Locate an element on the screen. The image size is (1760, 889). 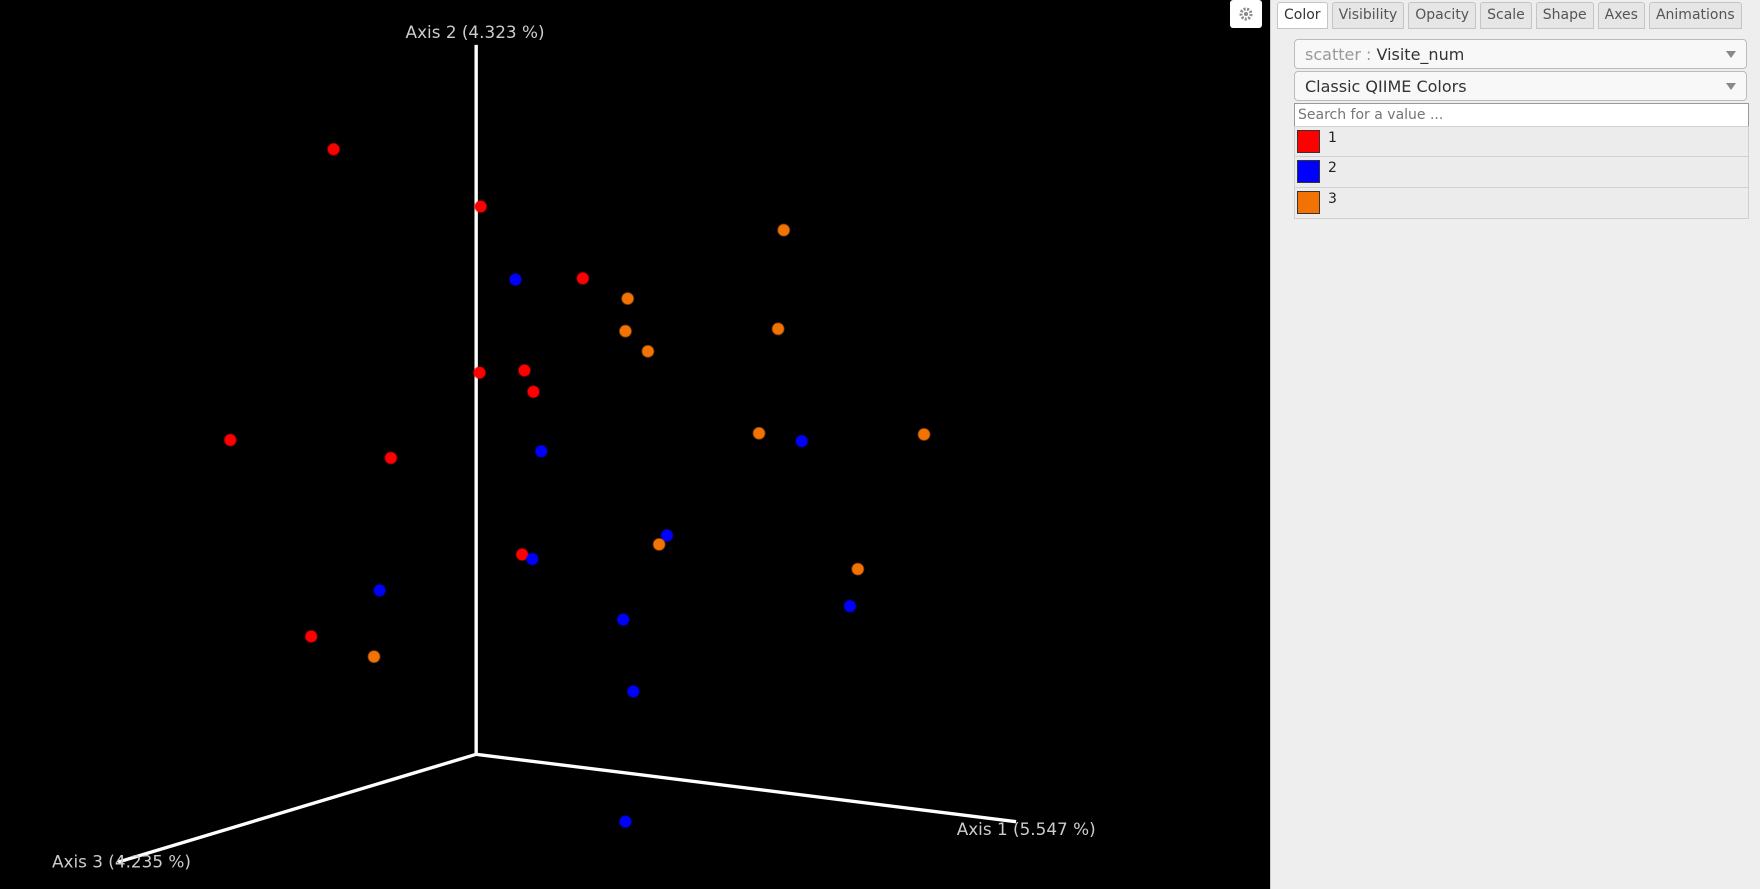
search-input is located at coordinates (1521, 115).